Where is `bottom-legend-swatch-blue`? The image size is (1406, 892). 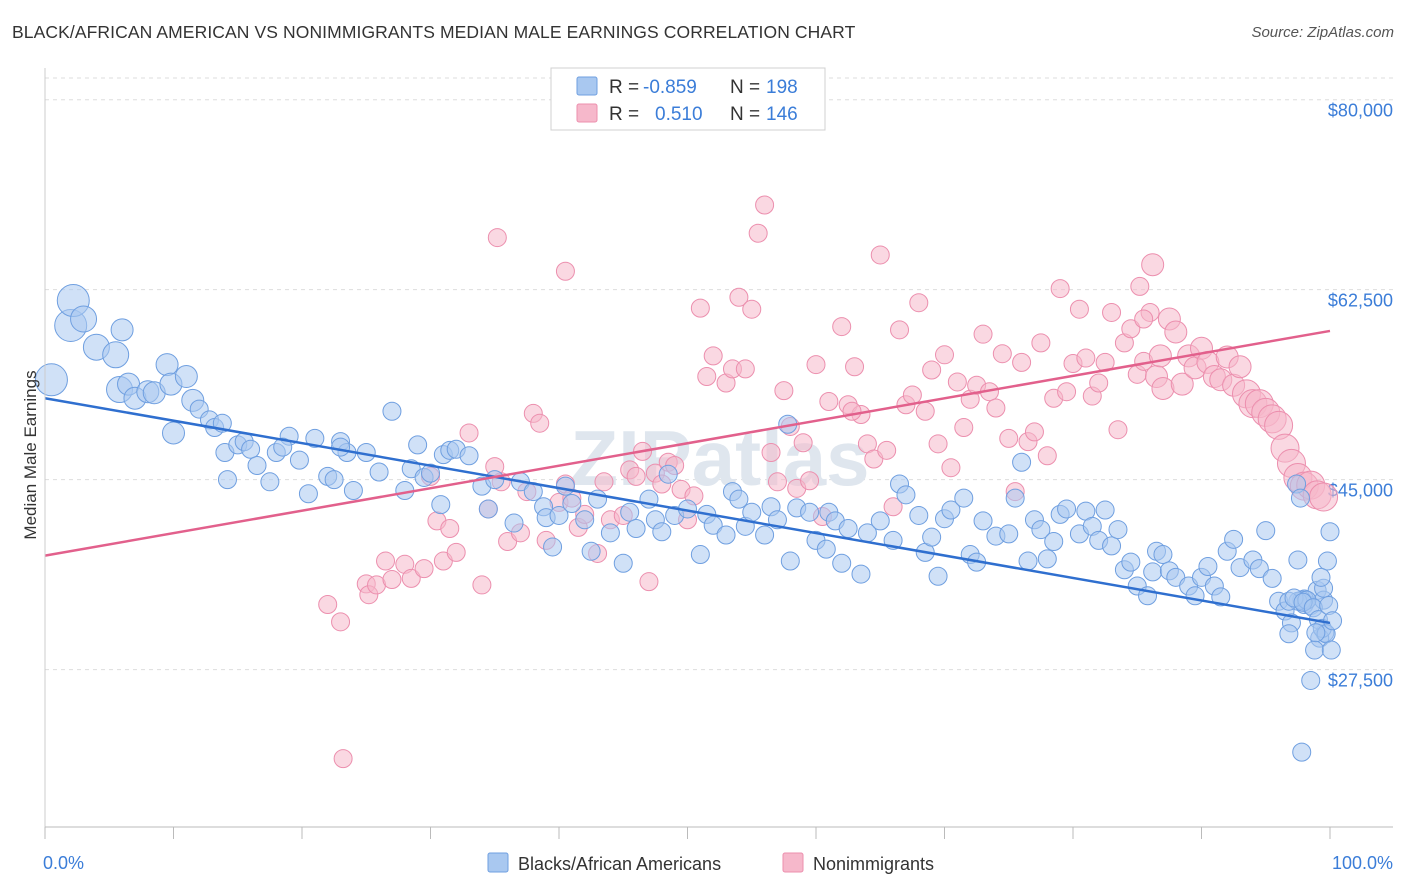 bottom-legend-swatch-blue is located at coordinates (498, 862).